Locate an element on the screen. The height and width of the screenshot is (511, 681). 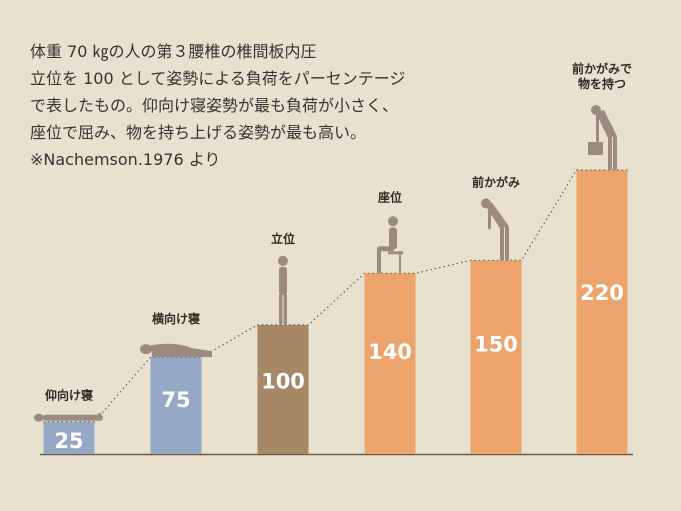
figure-standing-icon is located at coordinates (283, 290).